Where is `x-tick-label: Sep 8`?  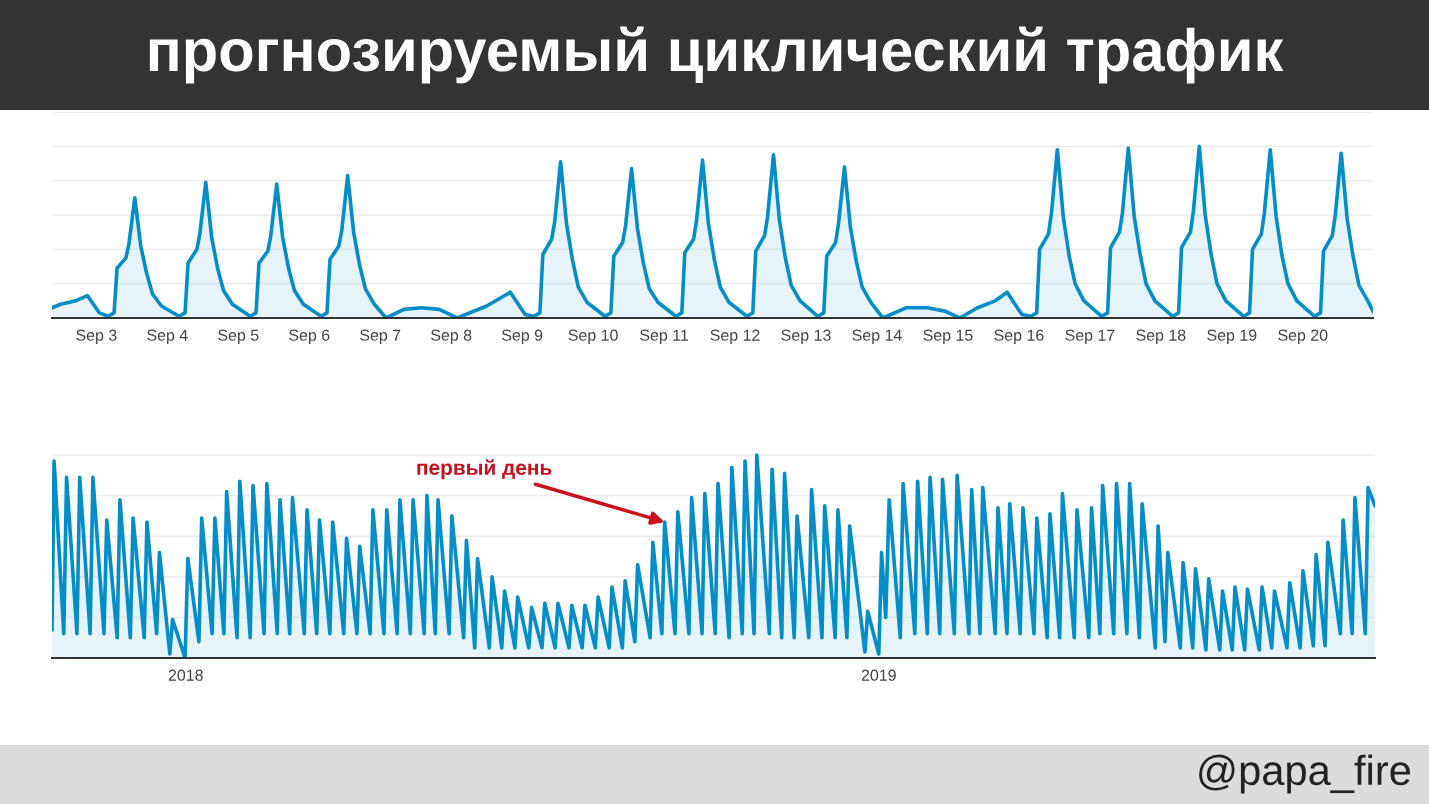 x-tick-label: Sep 8 is located at coordinates (451, 336).